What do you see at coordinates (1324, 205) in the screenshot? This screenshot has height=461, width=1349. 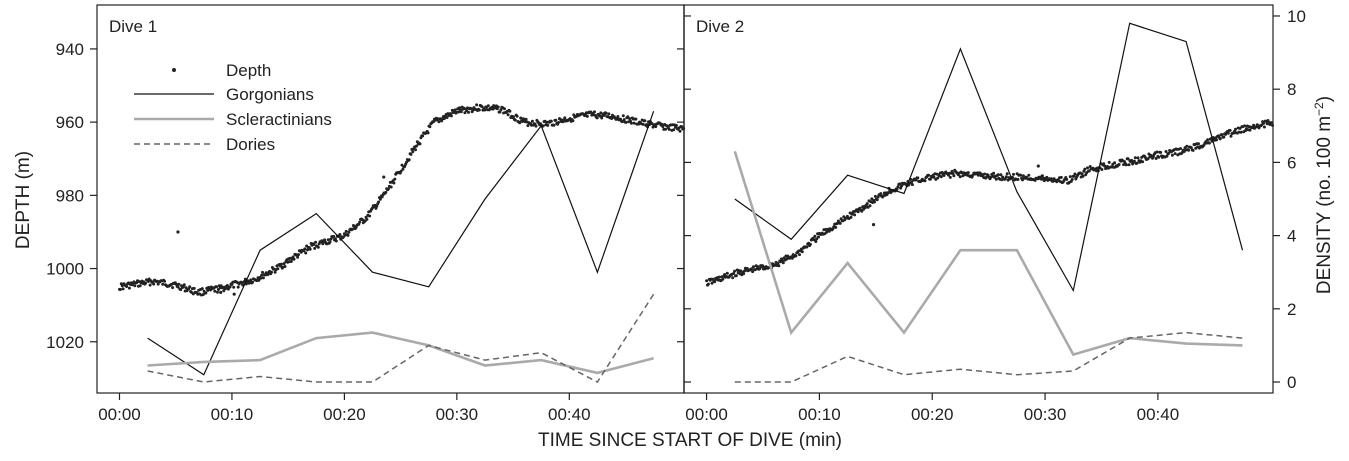 I see `right-y-axis-title-main: DENSITY (no. 100 m` at bounding box center [1324, 205].